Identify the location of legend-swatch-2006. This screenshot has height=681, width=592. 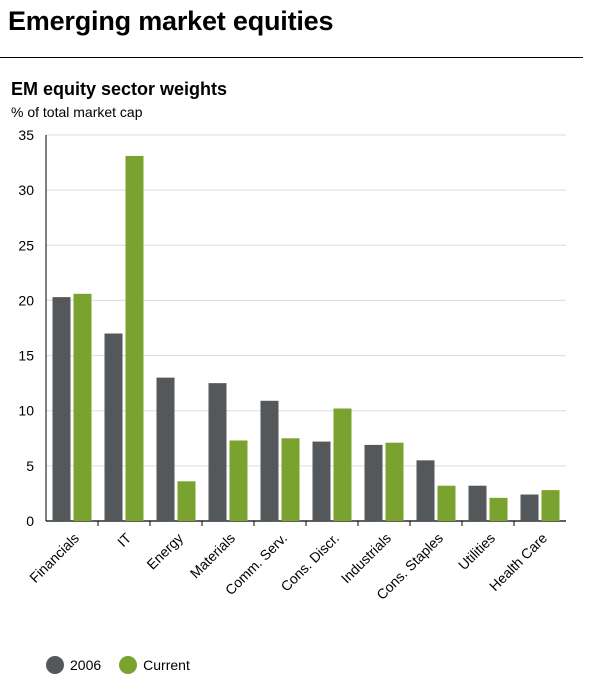
(55, 665).